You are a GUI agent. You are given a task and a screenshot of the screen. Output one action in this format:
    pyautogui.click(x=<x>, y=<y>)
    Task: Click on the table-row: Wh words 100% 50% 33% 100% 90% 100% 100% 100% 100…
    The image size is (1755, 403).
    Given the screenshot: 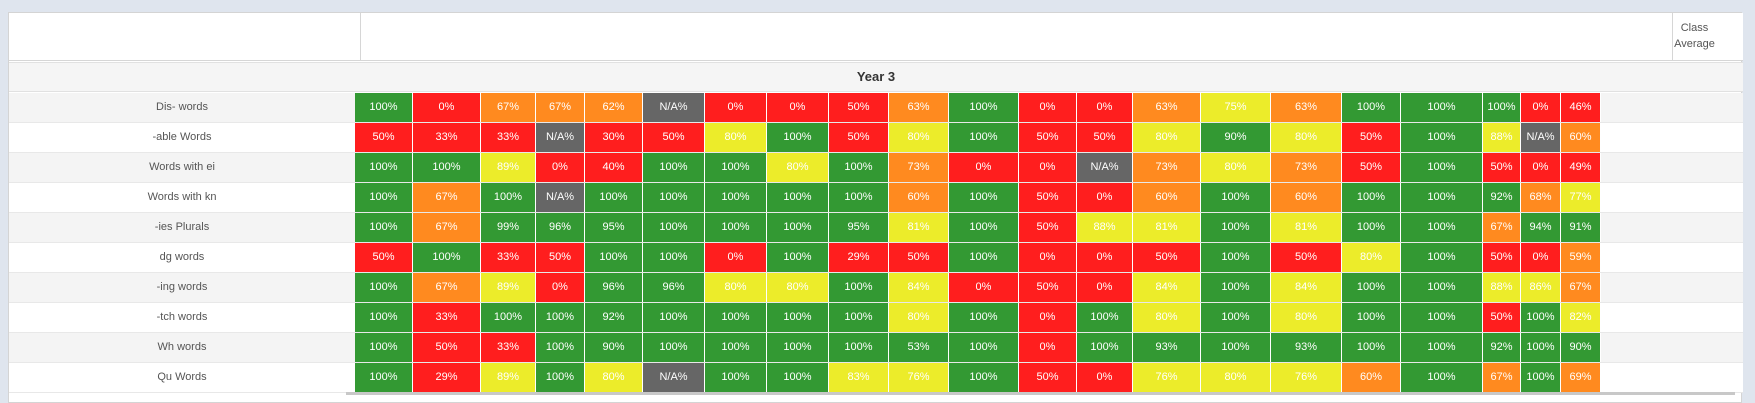 What is the action you would take?
    pyautogui.click(x=876, y=348)
    